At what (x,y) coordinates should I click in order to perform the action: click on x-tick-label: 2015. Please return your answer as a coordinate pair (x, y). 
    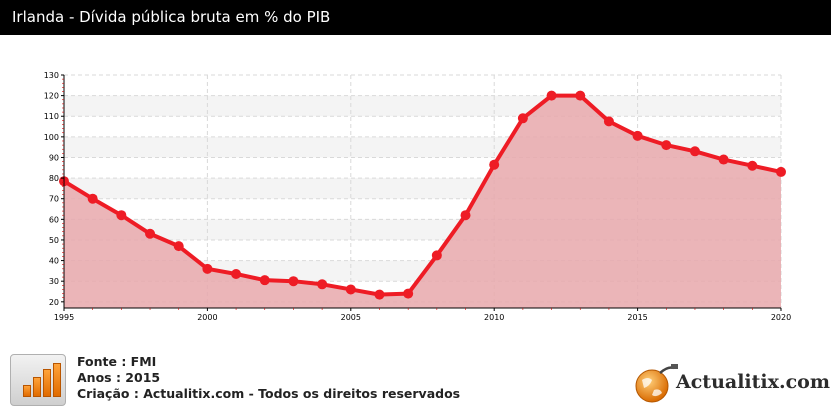
    Looking at the image, I should click on (637, 317).